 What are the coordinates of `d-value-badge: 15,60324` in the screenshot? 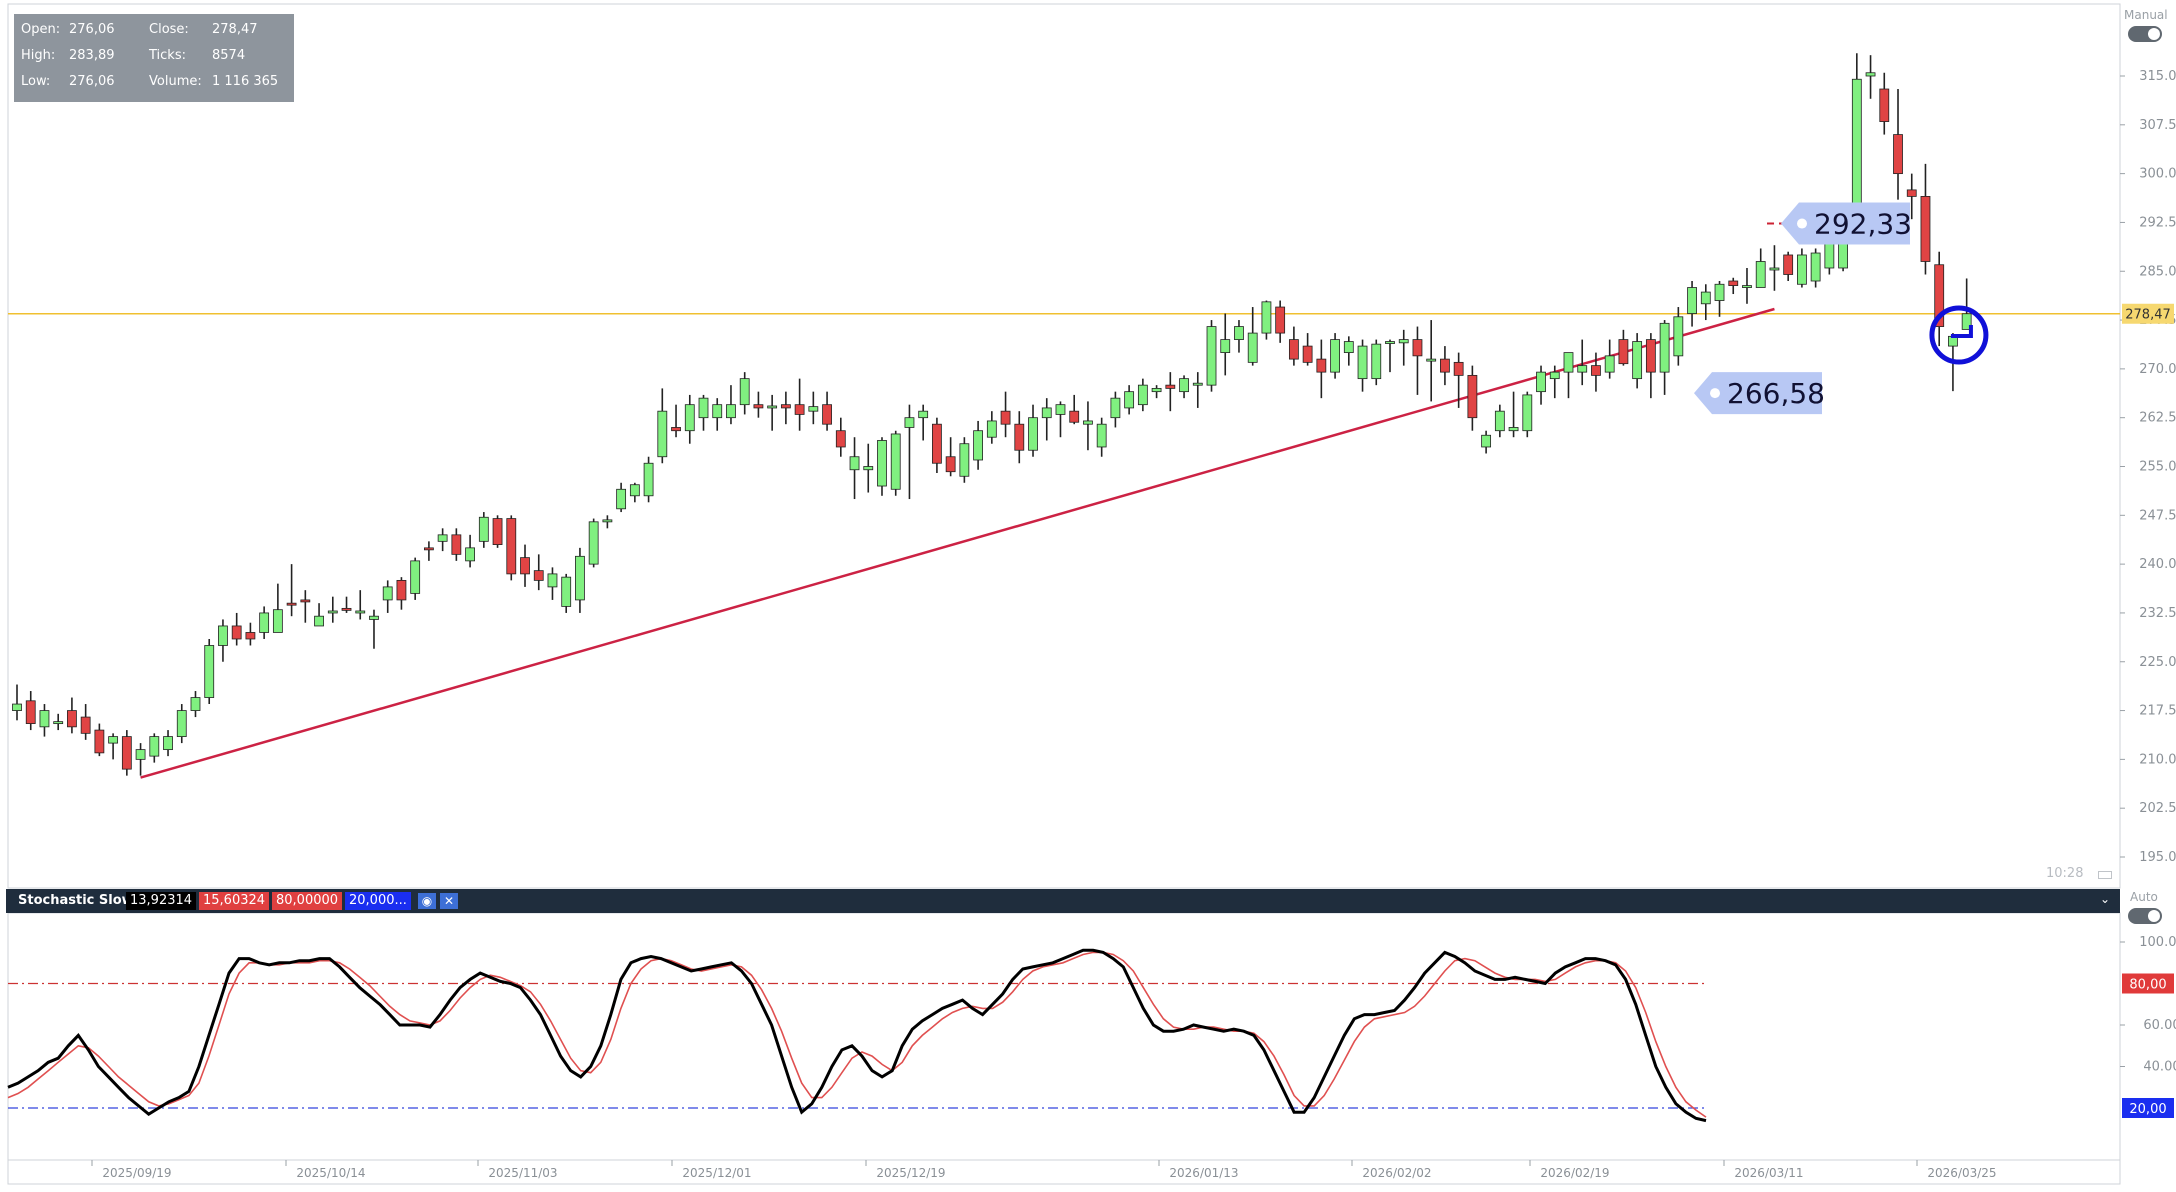 It's located at (234, 901).